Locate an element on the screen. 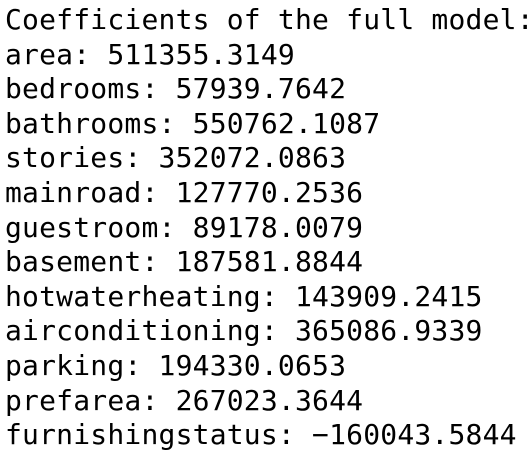 The width and height of the screenshot is (532, 472). coefficient-line-basement: basement: 187581.8844 is located at coordinates (184, 262).